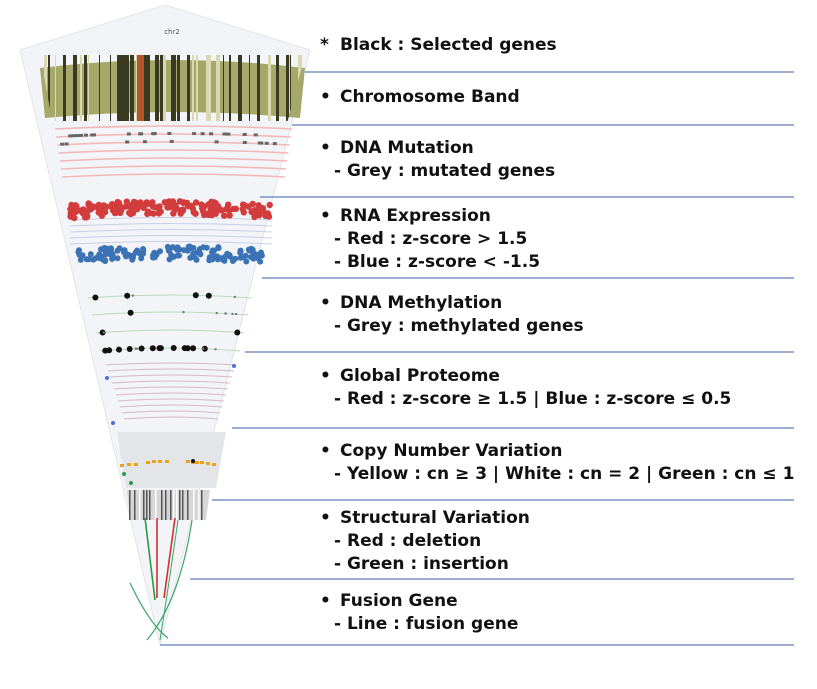  I want to click on dna-mutation-track, so click(173, 151).